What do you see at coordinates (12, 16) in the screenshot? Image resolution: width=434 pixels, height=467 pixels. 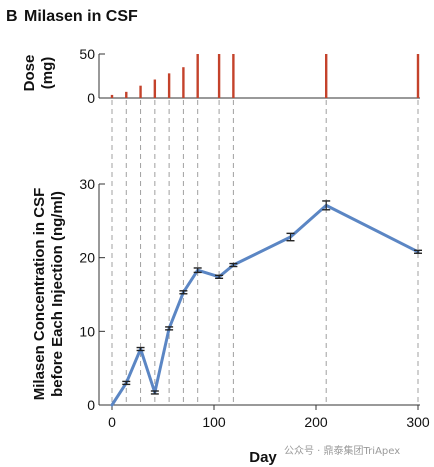 I see `panel-letter: B` at bounding box center [12, 16].